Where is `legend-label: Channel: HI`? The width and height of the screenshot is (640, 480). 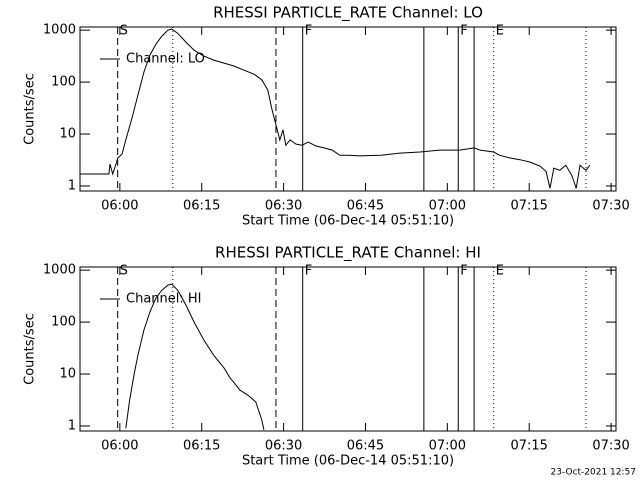 legend-label: Channel: HI is located at coordinates (164, 299).